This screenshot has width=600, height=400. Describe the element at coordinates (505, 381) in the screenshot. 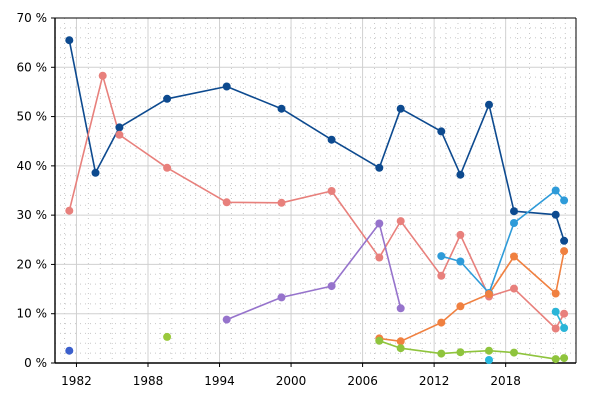

I see `x-tick-label: 2018` at that location.